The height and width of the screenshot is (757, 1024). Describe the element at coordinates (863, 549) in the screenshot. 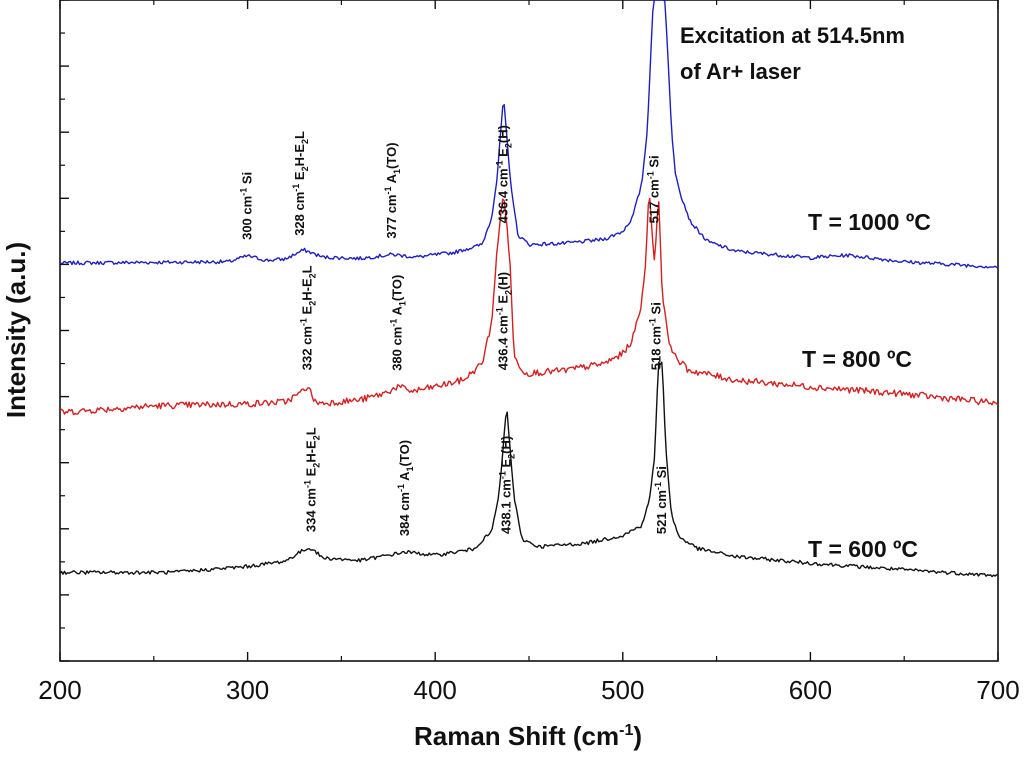

I see `series-label-600: T = 600 ºC` at that location.